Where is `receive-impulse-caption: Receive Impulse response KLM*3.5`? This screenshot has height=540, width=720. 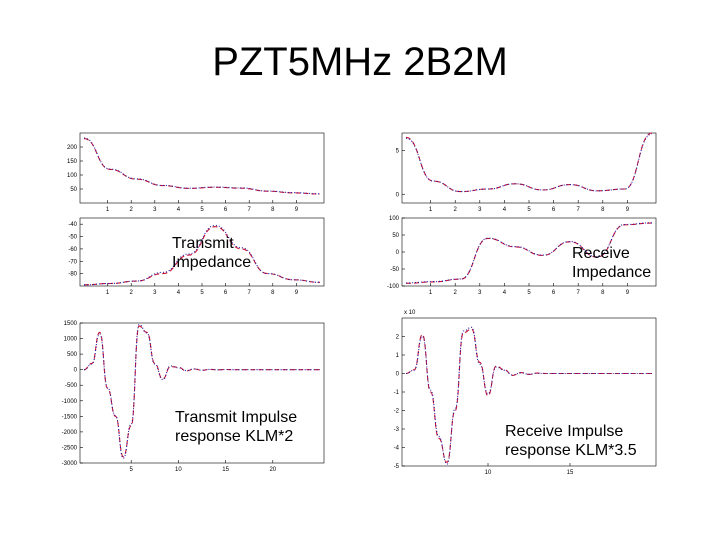 receive-impulse-caption: Receive Impulse response KLM*3.5 is located at coordinates (571, 441).